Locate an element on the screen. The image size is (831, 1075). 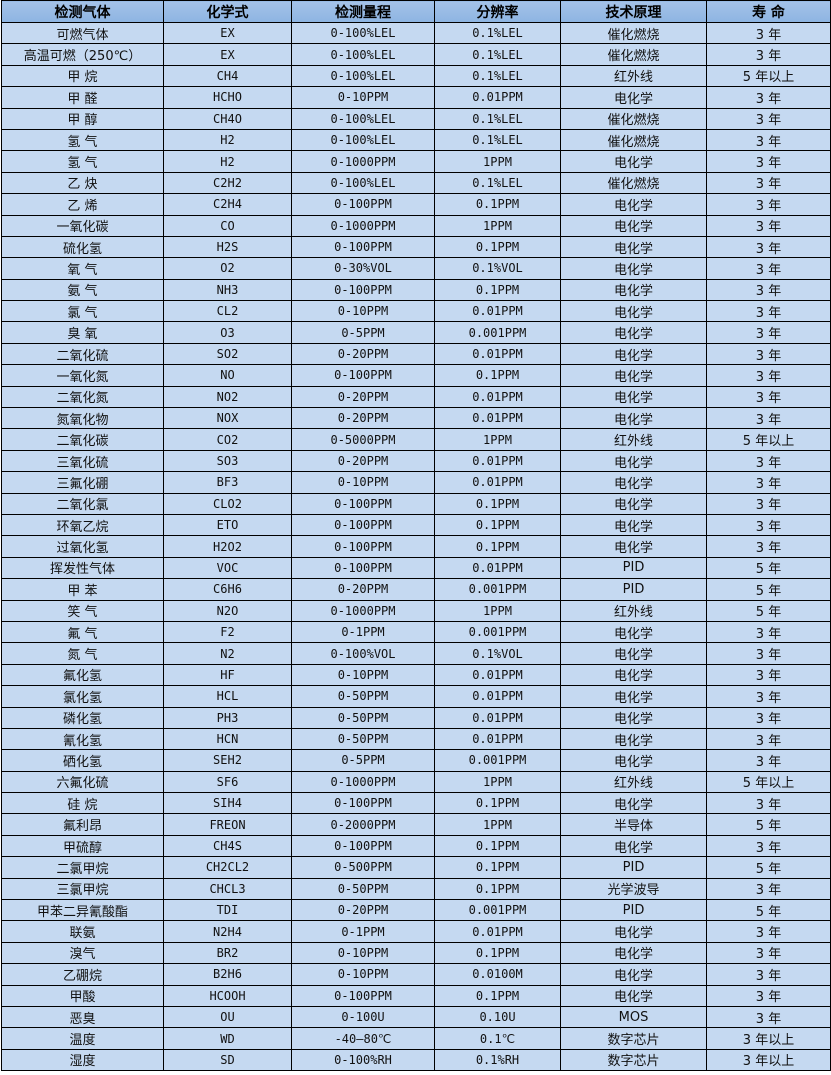
principle-cell: MOS is located at coordinates (633, 1017).